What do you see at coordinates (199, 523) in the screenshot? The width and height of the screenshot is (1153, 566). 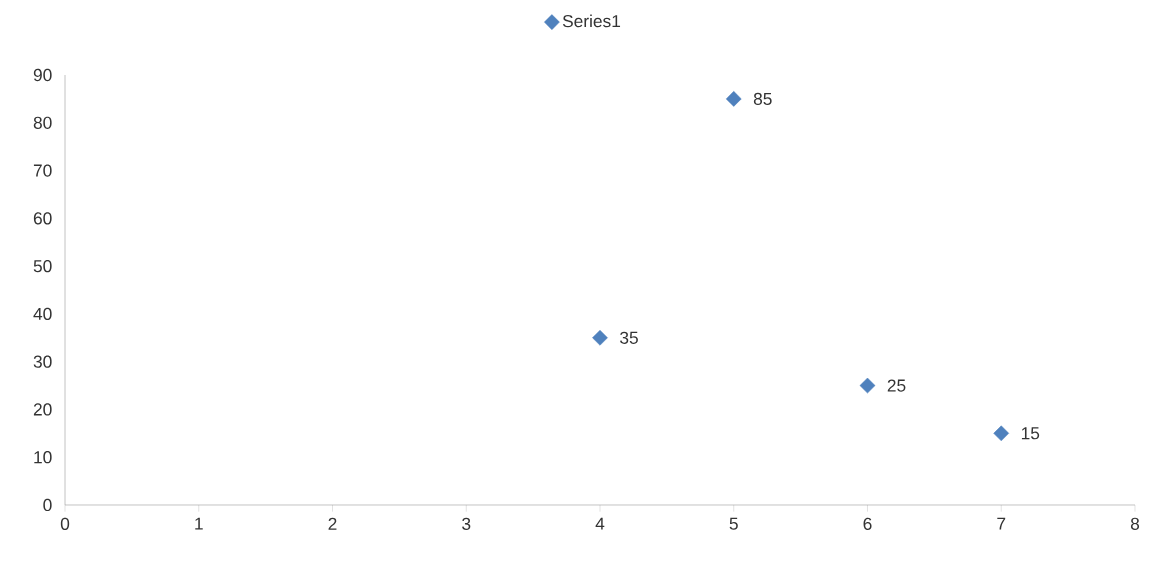 I see `x-tick-label: 1` at bounding box center [199, 523].